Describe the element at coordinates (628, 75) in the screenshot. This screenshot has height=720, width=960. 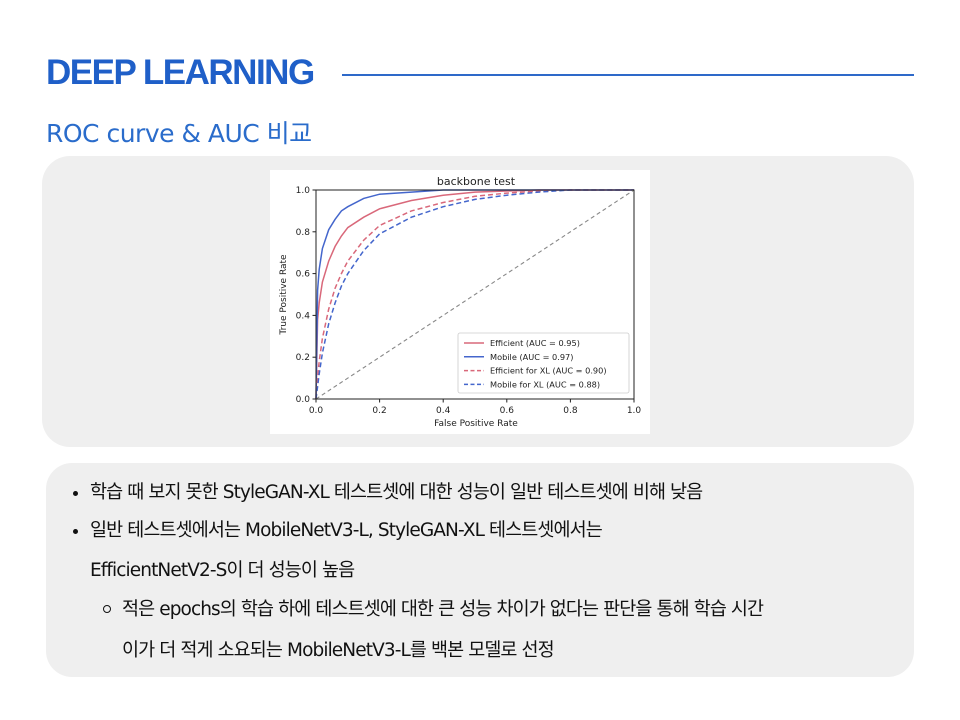
I see `header-divider` at that location.